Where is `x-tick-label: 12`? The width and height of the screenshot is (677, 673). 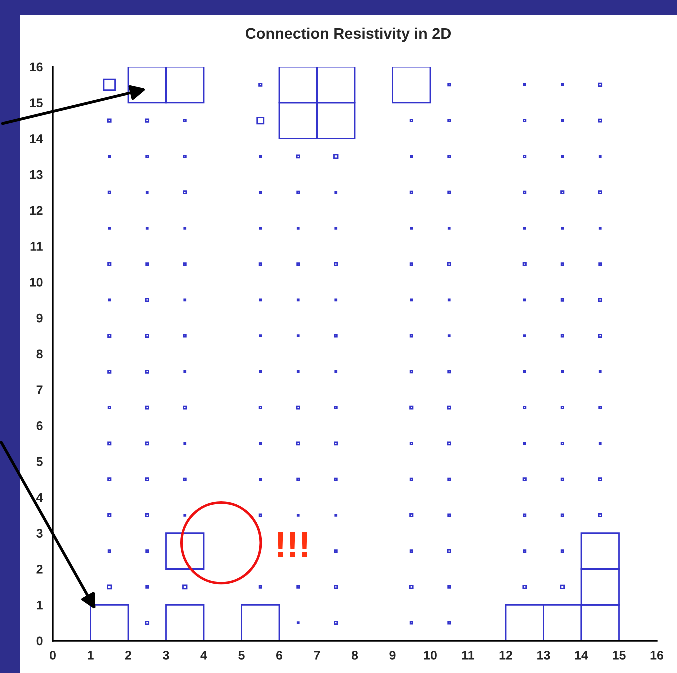 x-tick-label: 12 is located at coordinates (506, 655).